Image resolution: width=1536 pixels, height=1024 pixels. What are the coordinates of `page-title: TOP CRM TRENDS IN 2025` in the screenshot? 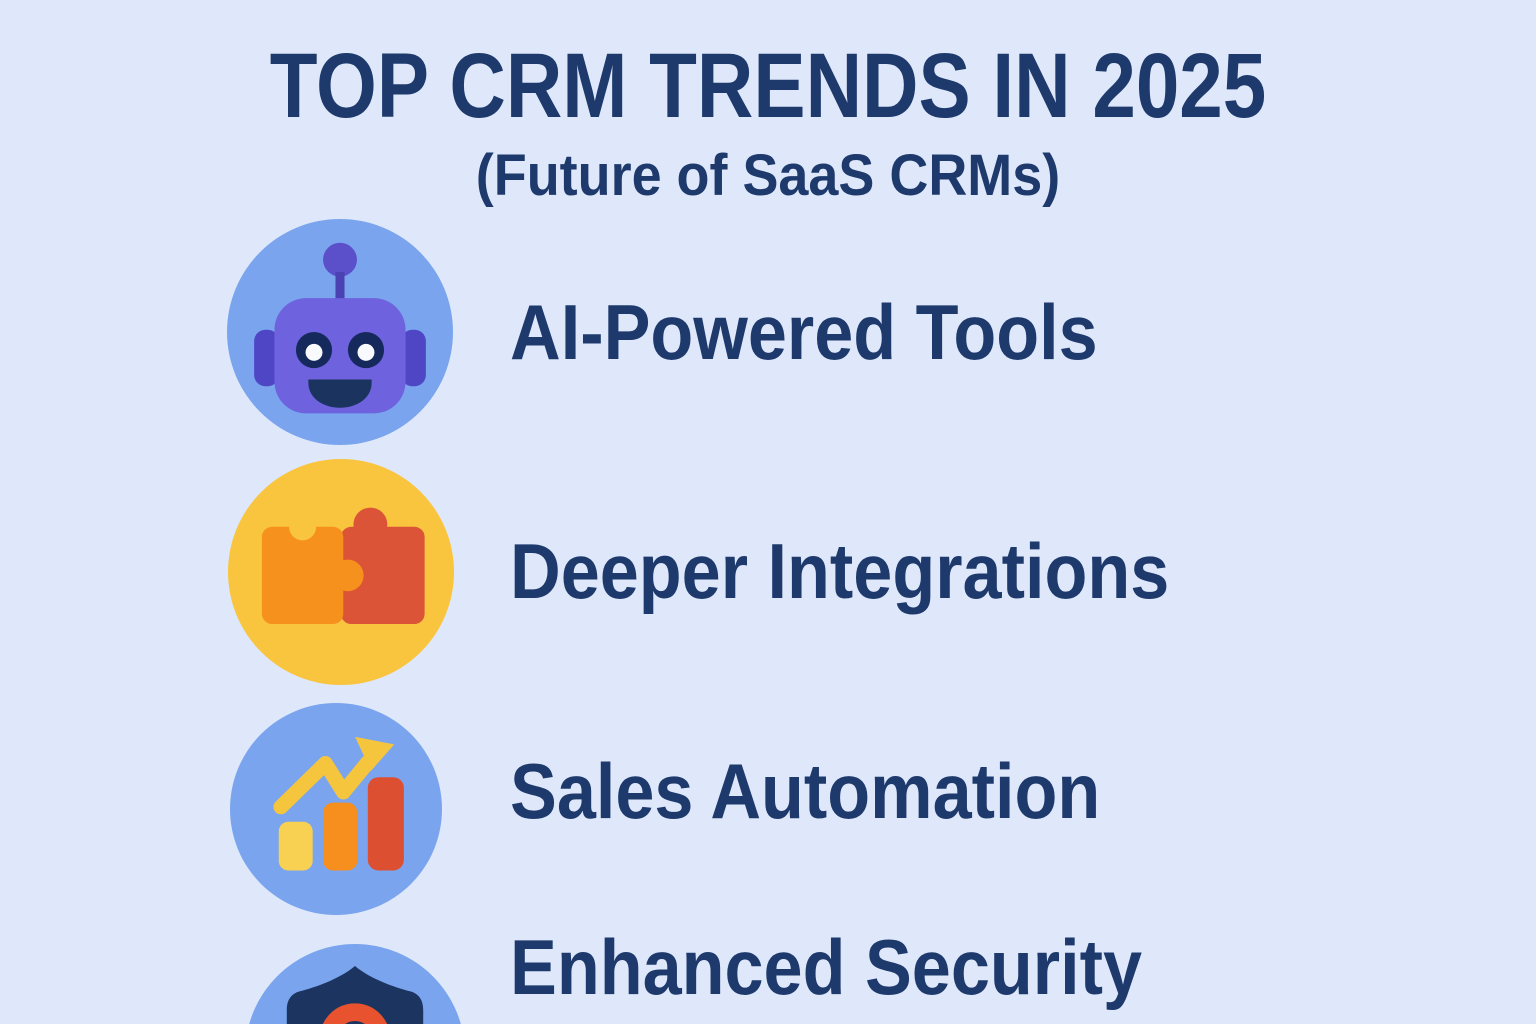 It's located at (768, 86).